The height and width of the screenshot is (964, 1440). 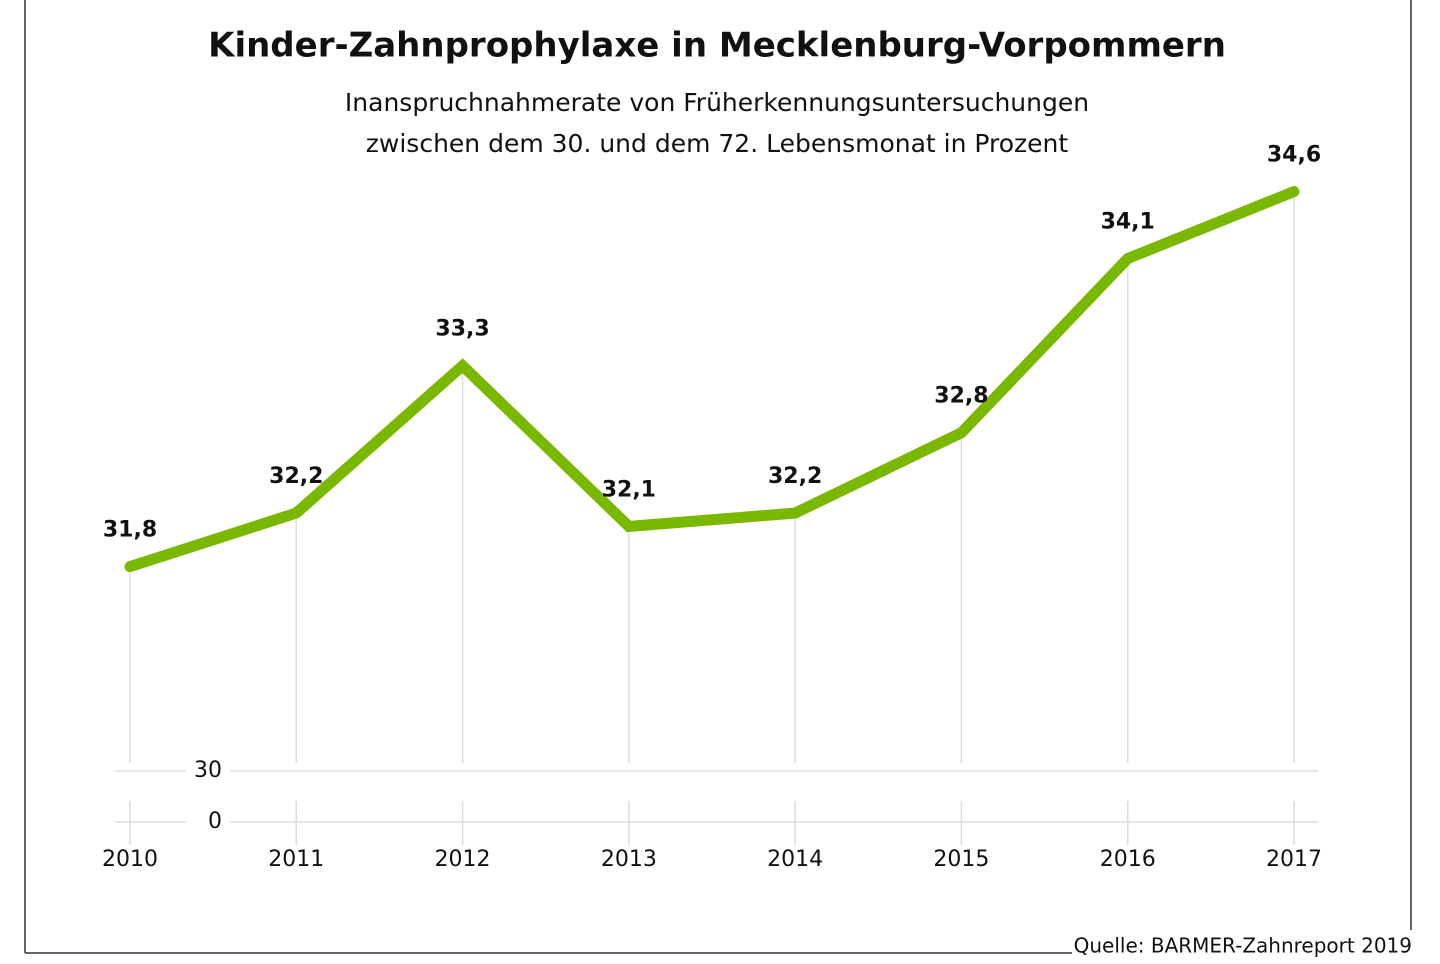 What do you see at coordinates (130, 859) in the screenshot?
I see `x-tick-label: 2010` at bounding box center [130, 859].